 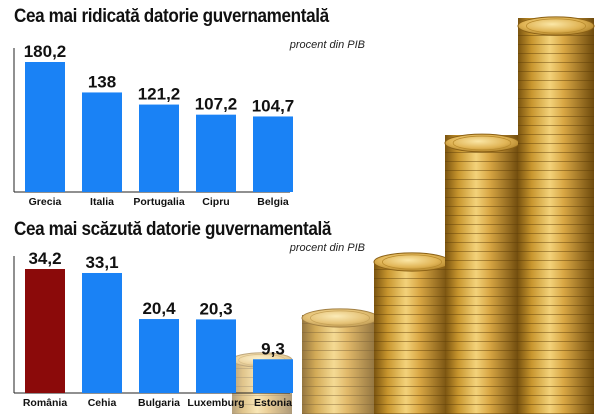 I want to click on chart-1-value-label-1: 180,2, so click(x=45, y=51).